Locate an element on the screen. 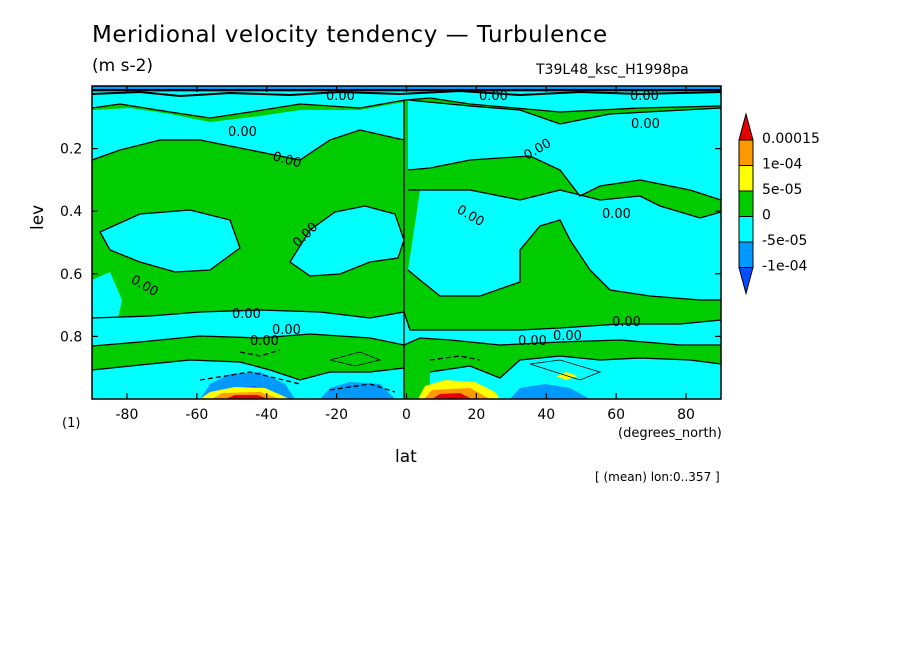  x-tick-label: -60 is located at coordinates (196, 415).